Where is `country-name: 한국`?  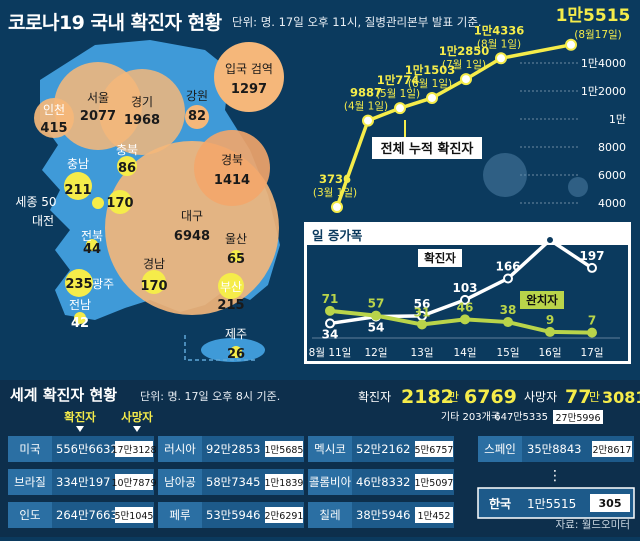
country-name: 한국 is located at coordinates (500, 503).